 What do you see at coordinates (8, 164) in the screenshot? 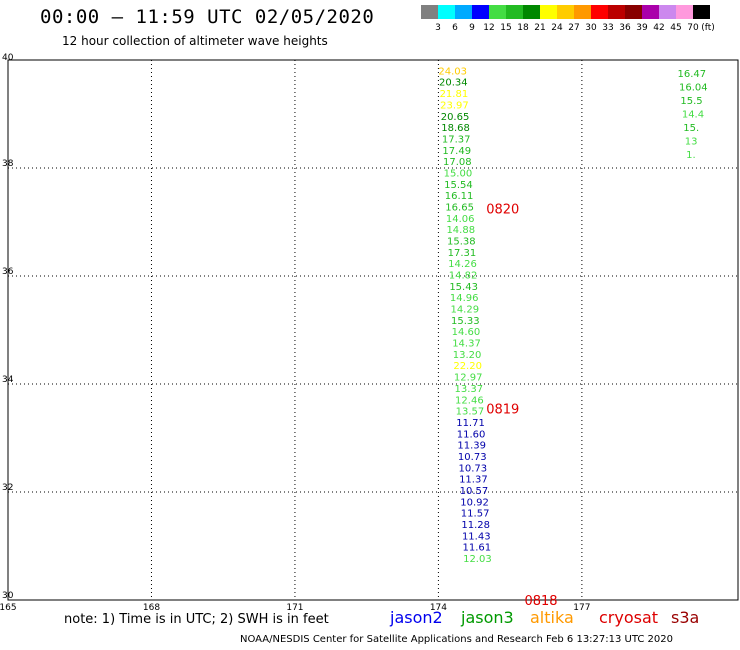
I see `y-tick-label: 38` at bounding box center [8, 164].